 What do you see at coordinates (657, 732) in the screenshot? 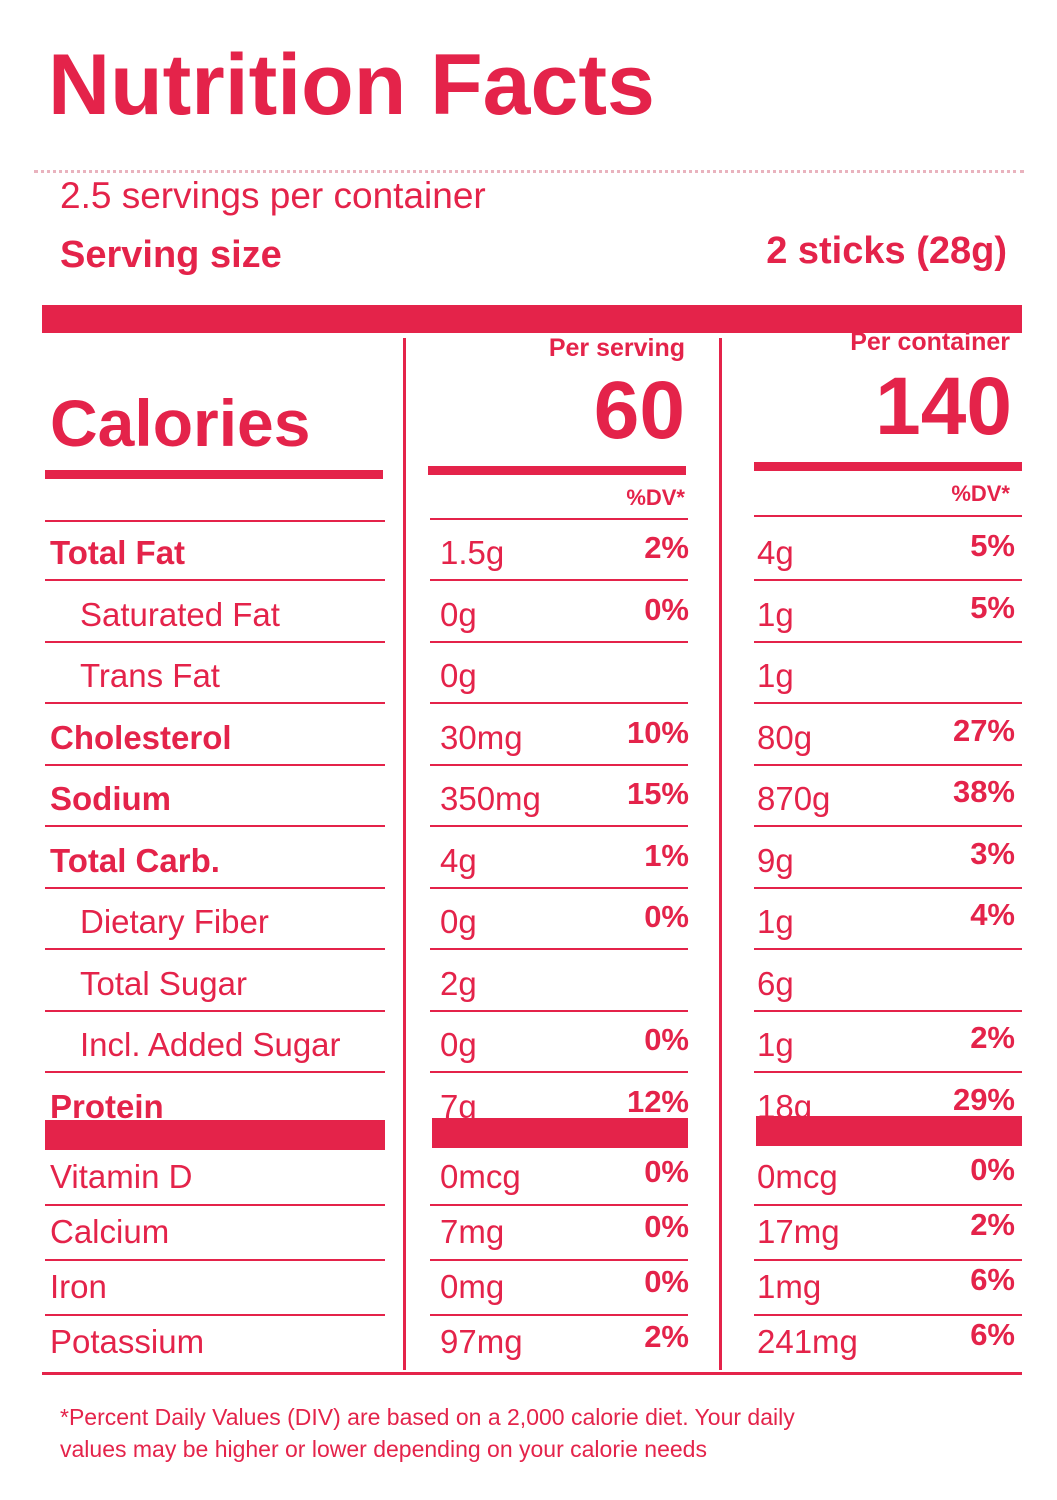
I see `serving-dv: 10%` at bounding box center [657, 732].